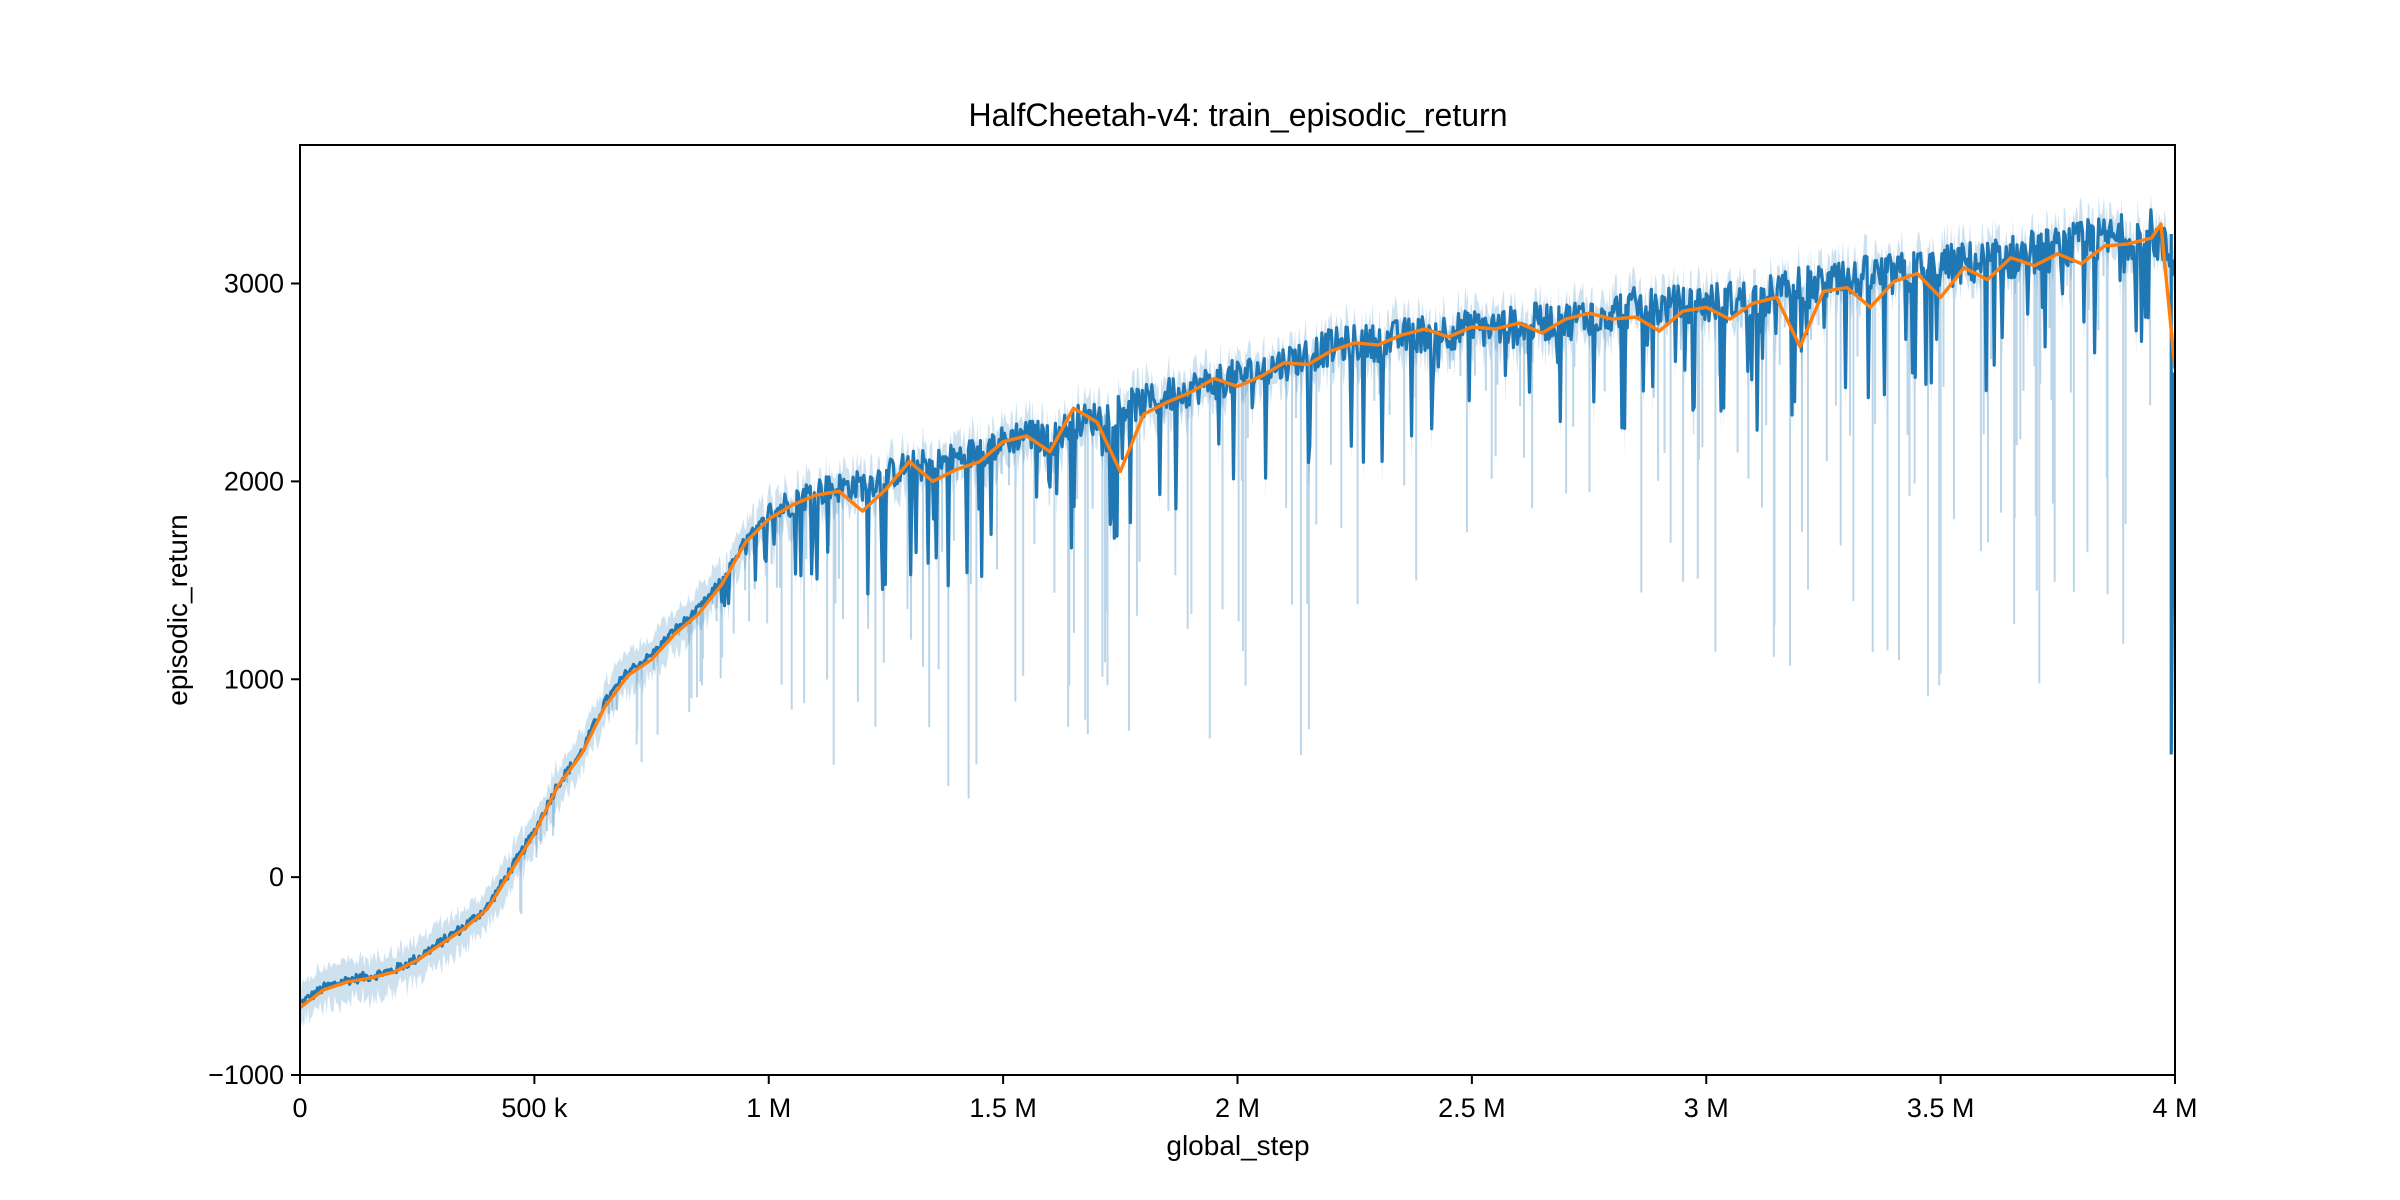 The image size is (2400, 1200). Describe the element at coordinates (2174, 1108) in the screenshot. I see `x-tick-label: 4 M` at that location.